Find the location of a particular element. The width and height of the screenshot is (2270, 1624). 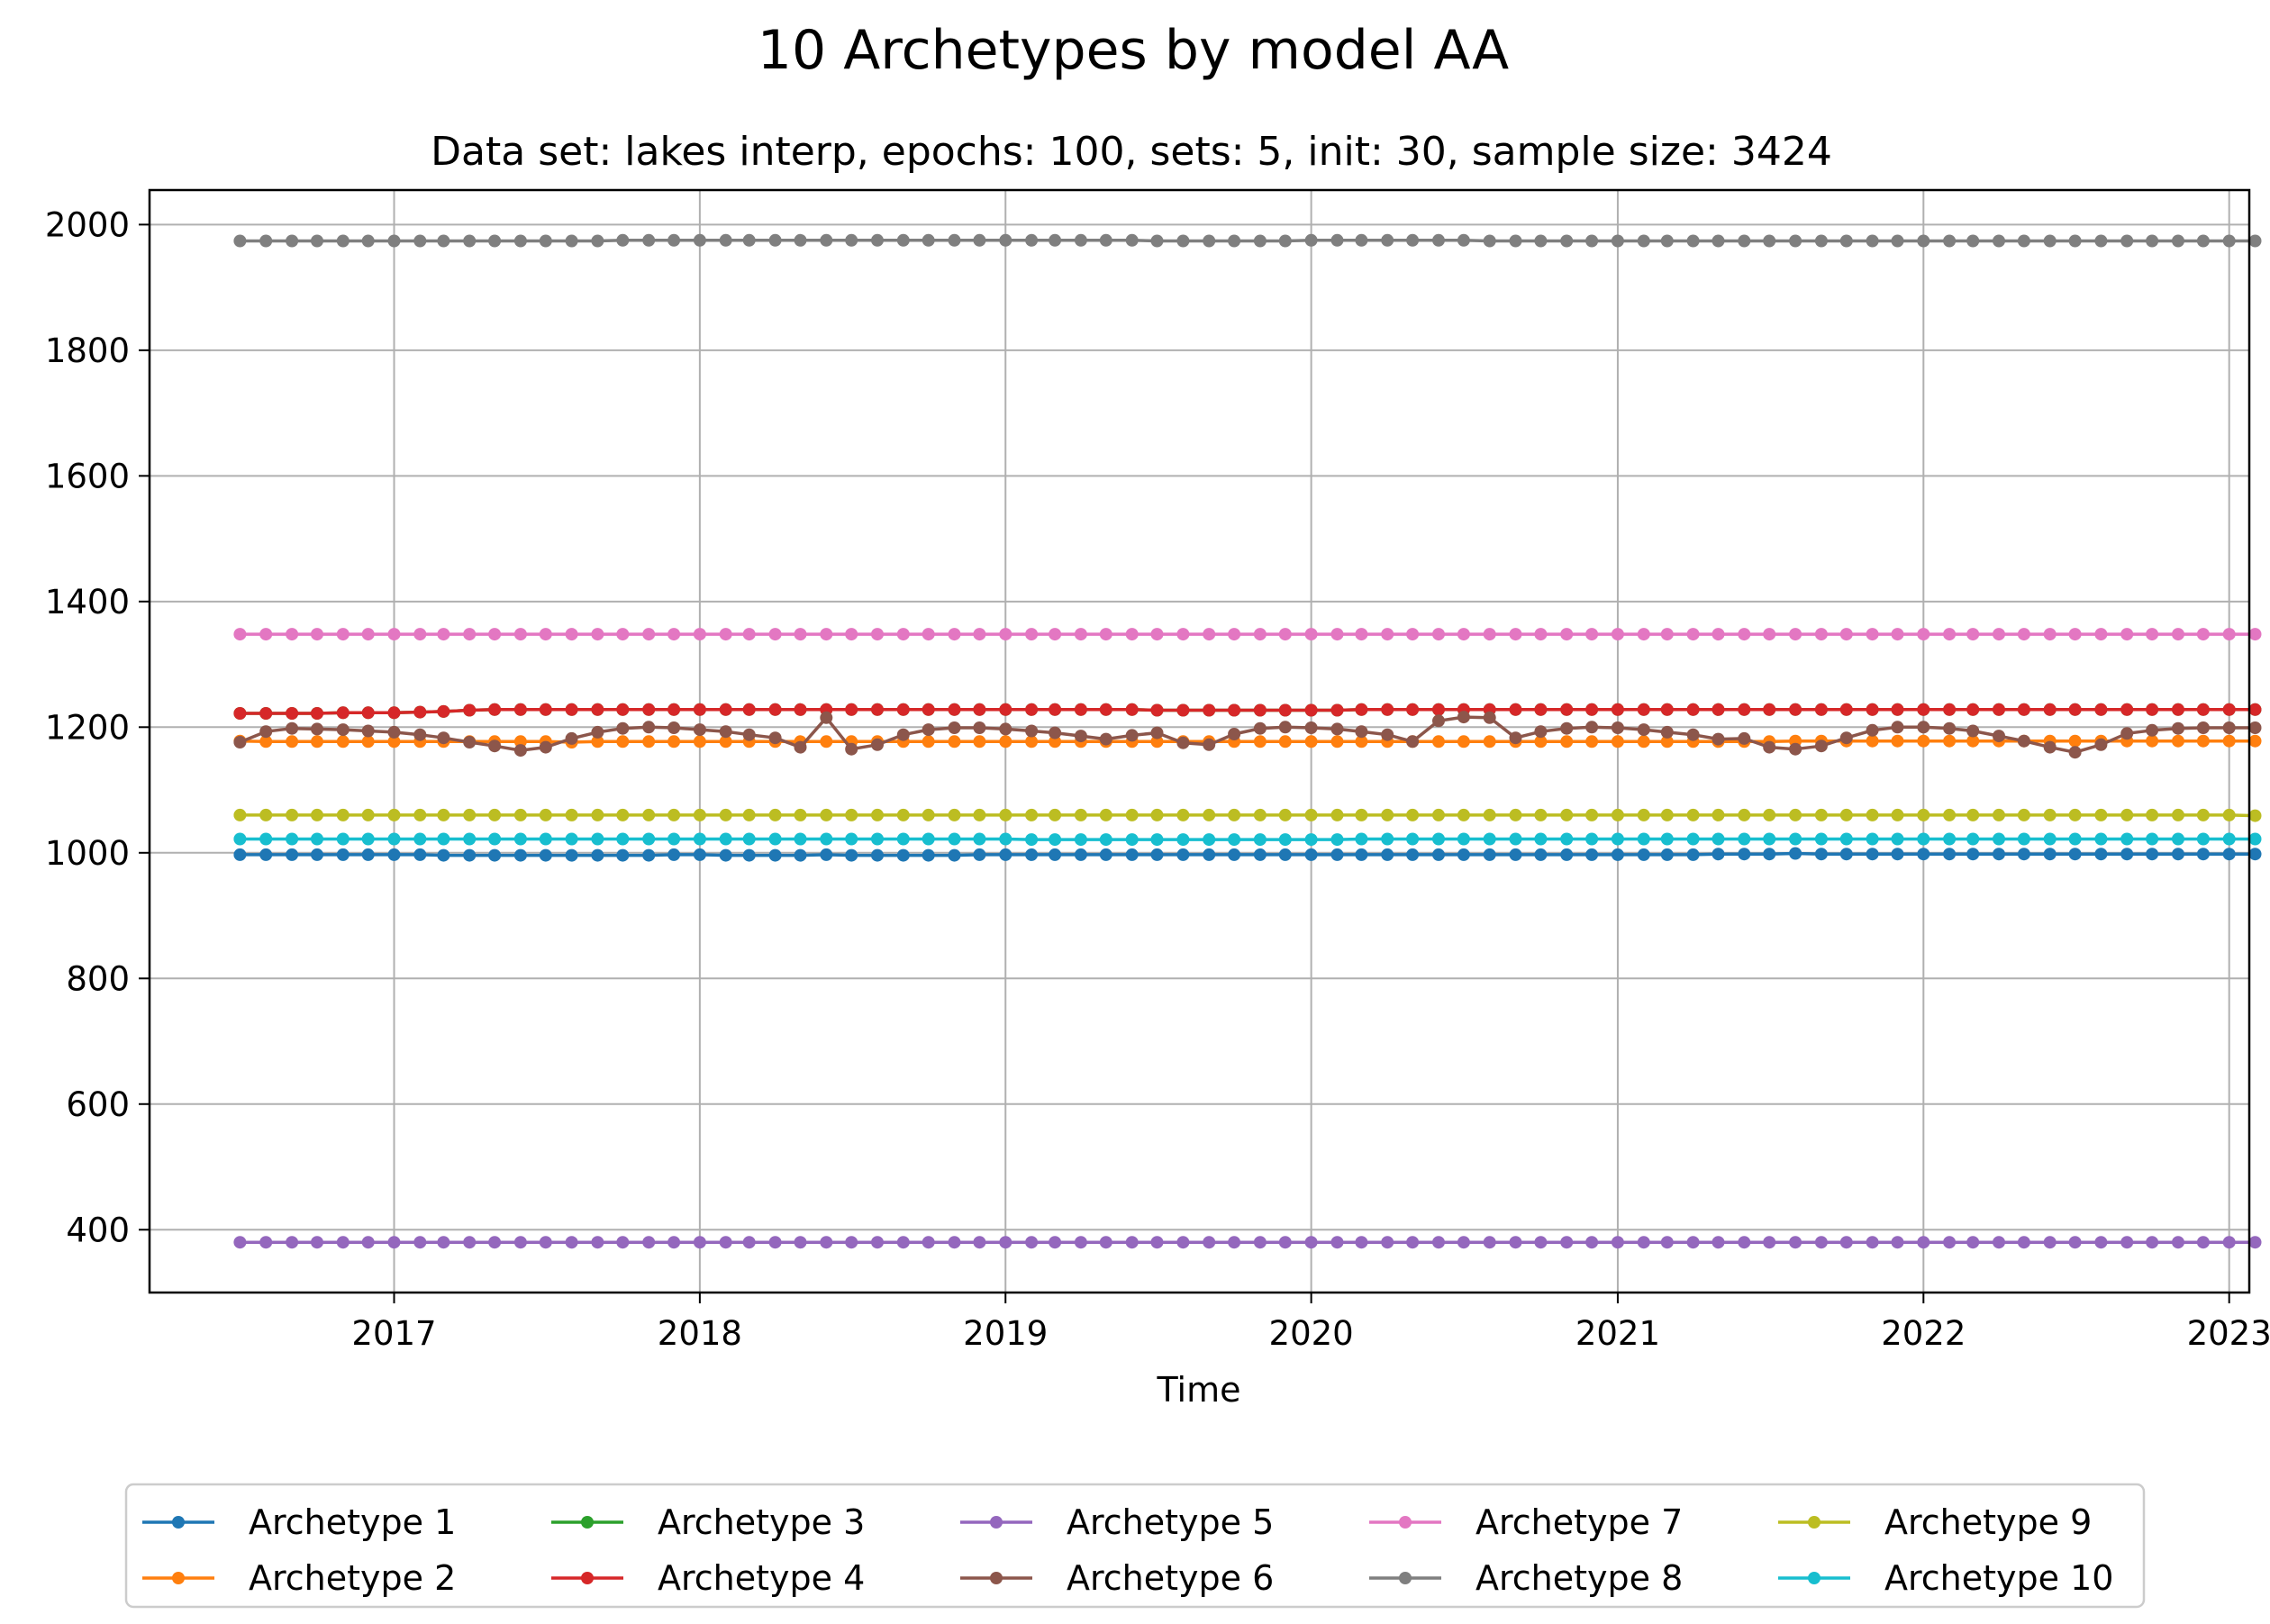

y-tick-label-1000: 1000 is located at coordinates (87, 853).